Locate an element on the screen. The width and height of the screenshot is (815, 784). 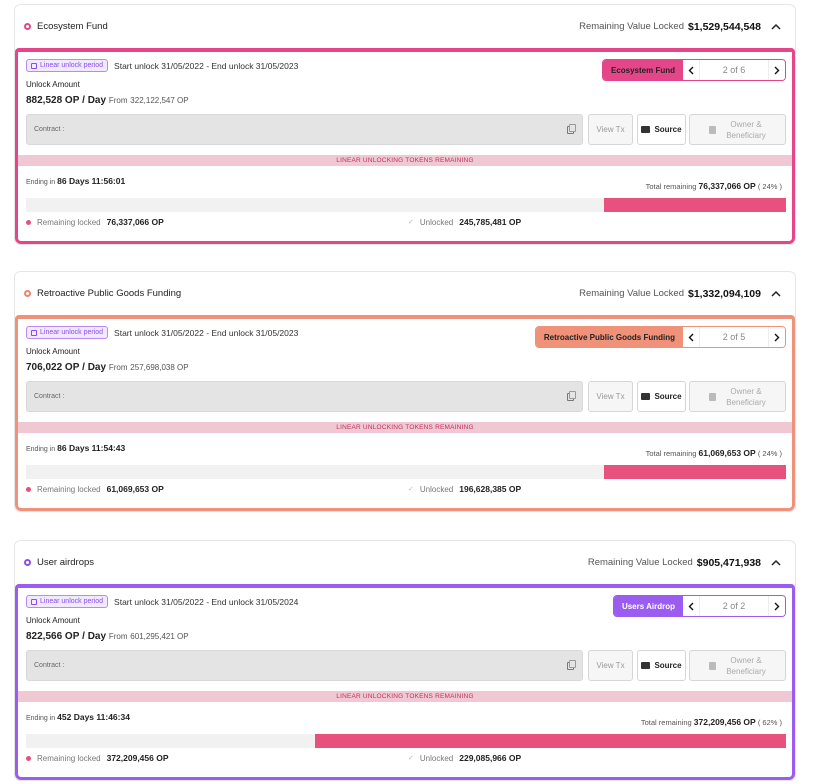
contract-label: Contract : is located at coordinates (49, 396).